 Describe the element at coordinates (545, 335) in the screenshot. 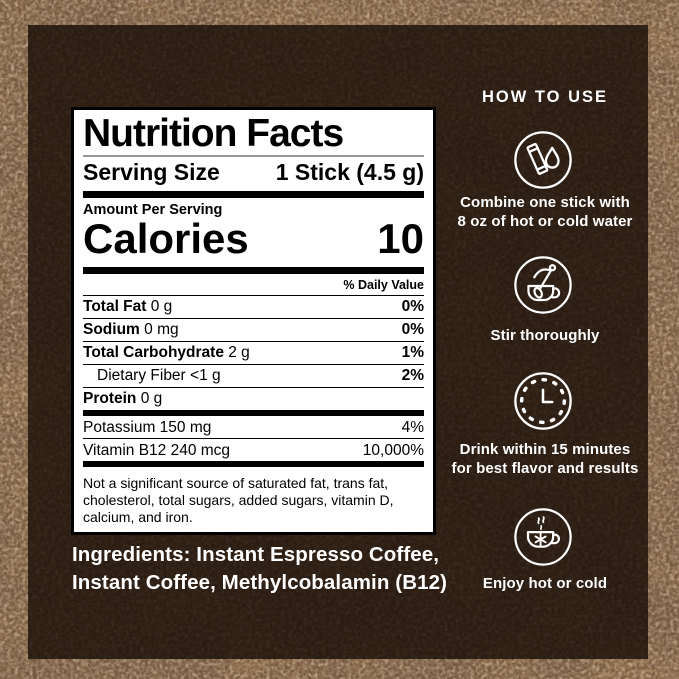

I see `step-caption: Stir thoroughly` at that location.